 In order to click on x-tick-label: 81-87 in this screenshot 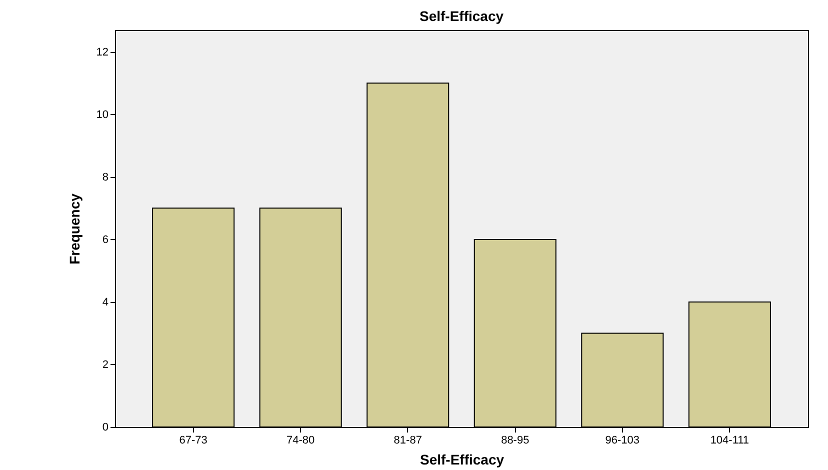, I will do `click(408, 440)`.